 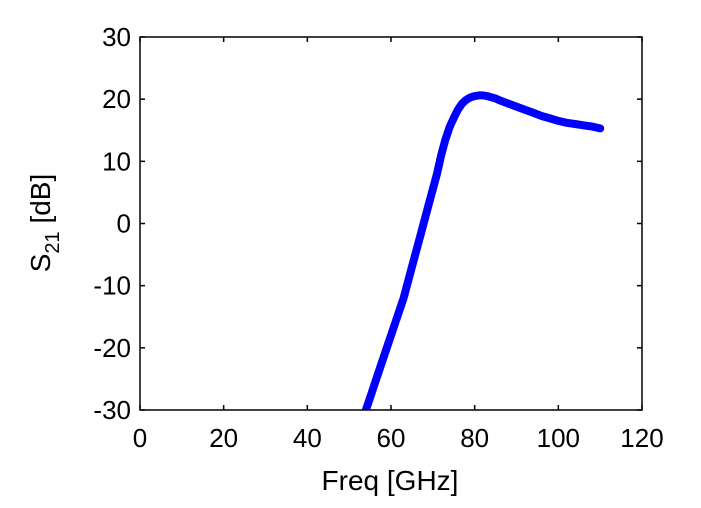 I want to click on y-tick-label: 10, so click(x=116, y=161).